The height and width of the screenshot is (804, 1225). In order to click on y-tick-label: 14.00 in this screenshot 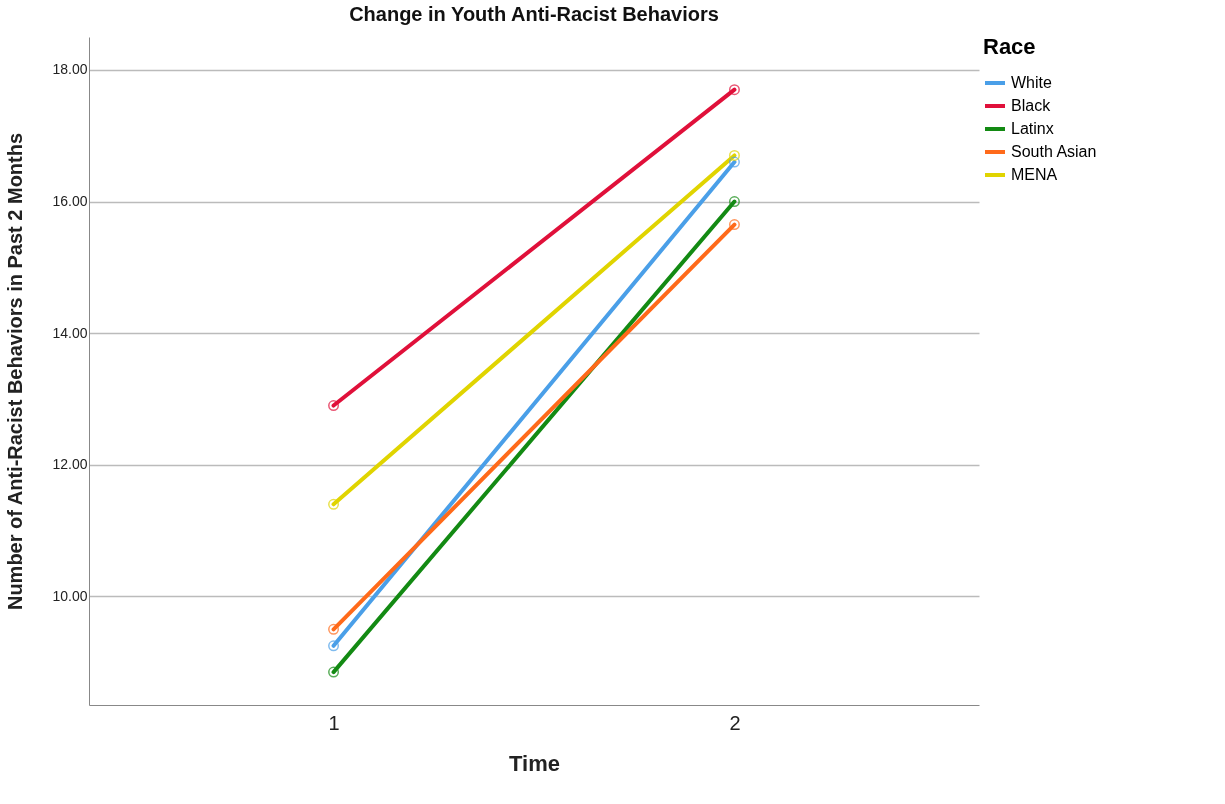, I will do `click(70, 332)`.